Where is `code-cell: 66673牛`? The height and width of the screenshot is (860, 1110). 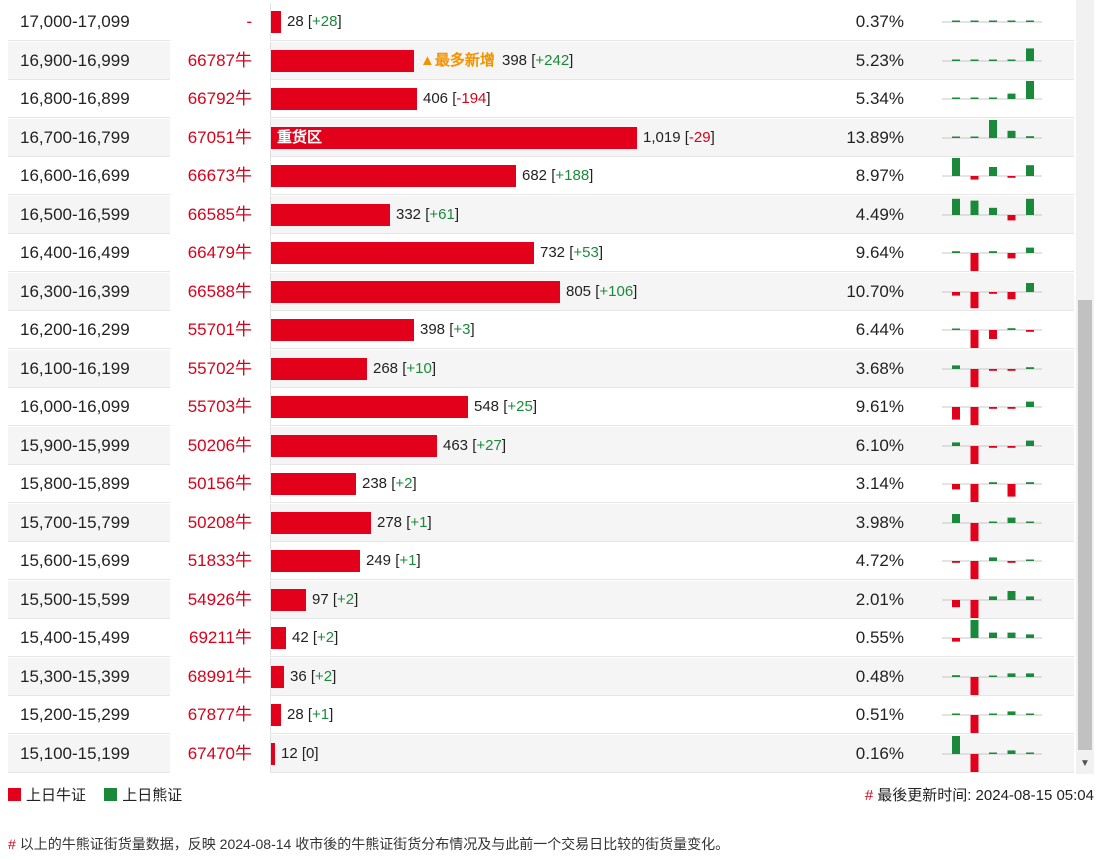
code-cell: 66673牛 is located at coordinates (220, 176).